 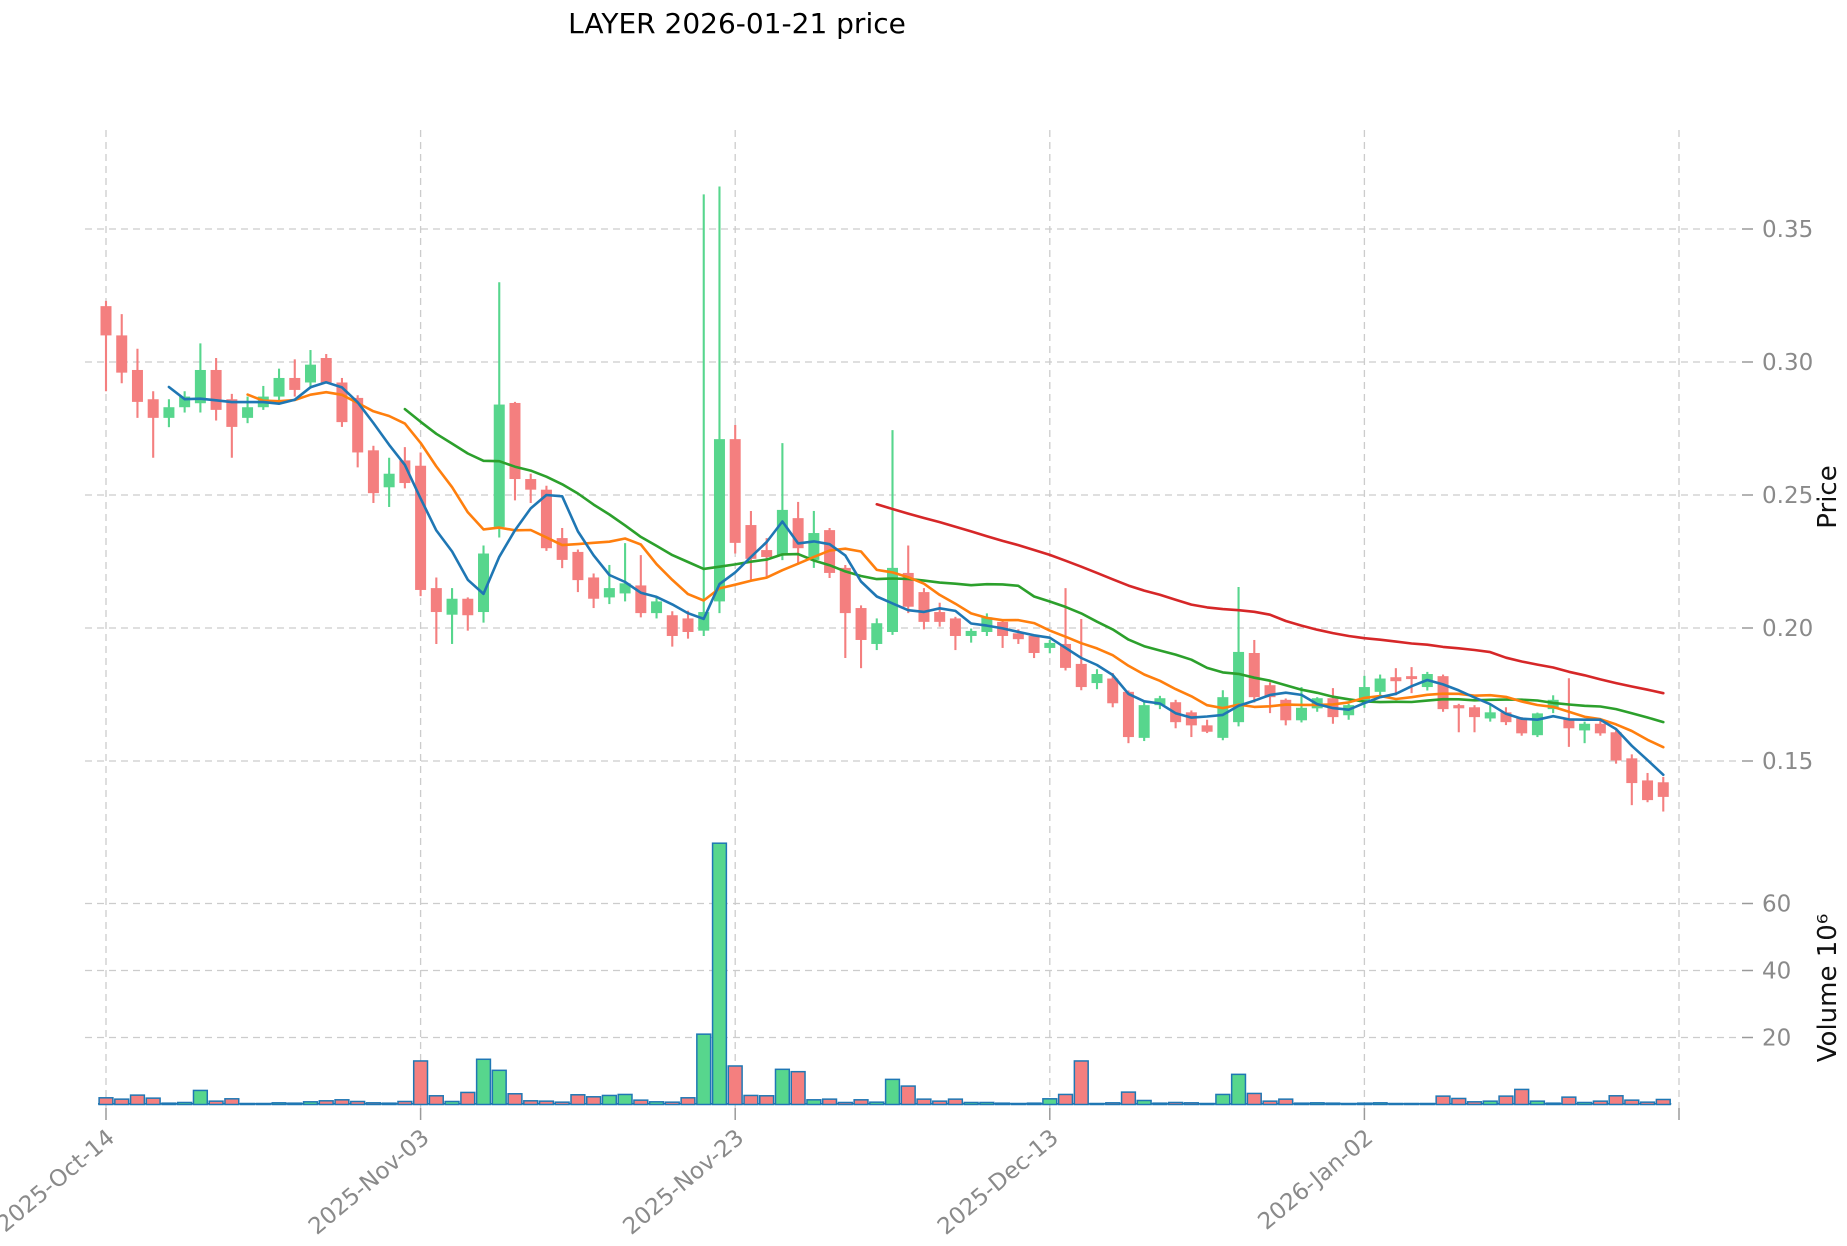 What do you see at coordinates (1787, 629) in the screenshot?
I see `price-tick-label: 0.20` at bounding box center [1787, 629].